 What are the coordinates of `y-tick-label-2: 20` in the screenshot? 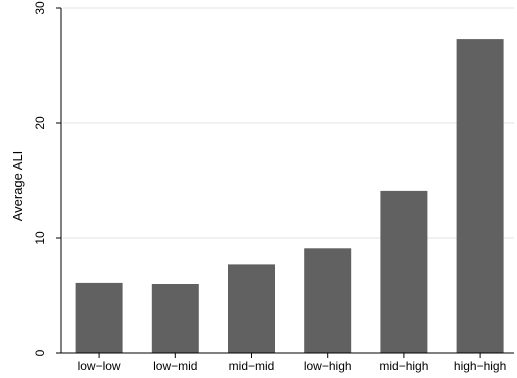 It's located at (40, 123).